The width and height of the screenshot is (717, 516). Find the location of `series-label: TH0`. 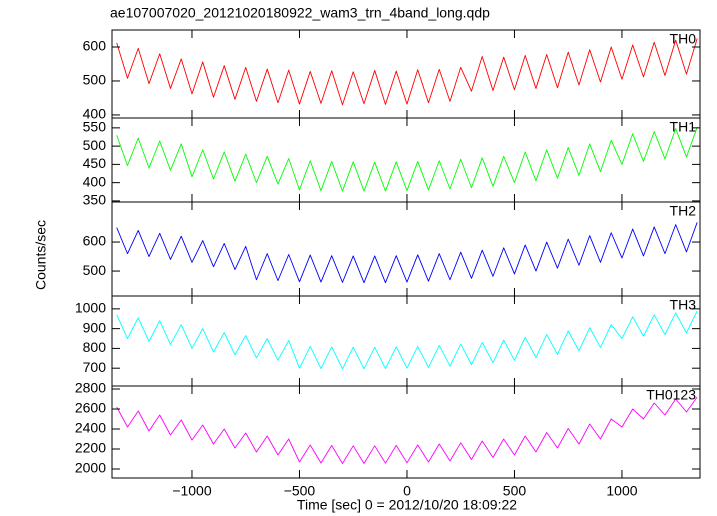

series-label: TH0 is located at coordinates (683, 39).